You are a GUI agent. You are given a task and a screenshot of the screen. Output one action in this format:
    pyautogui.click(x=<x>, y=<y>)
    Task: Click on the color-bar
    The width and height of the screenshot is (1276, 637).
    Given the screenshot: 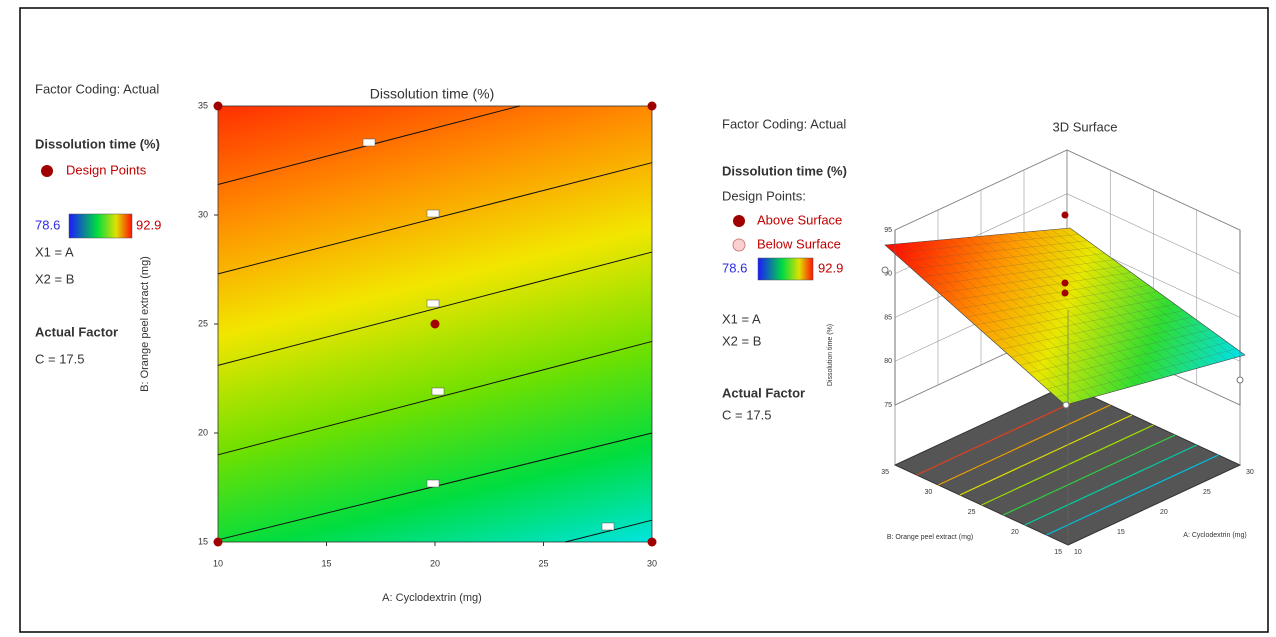 What is the action you would take?
    pyautogui.click(x=100, y=226)
    